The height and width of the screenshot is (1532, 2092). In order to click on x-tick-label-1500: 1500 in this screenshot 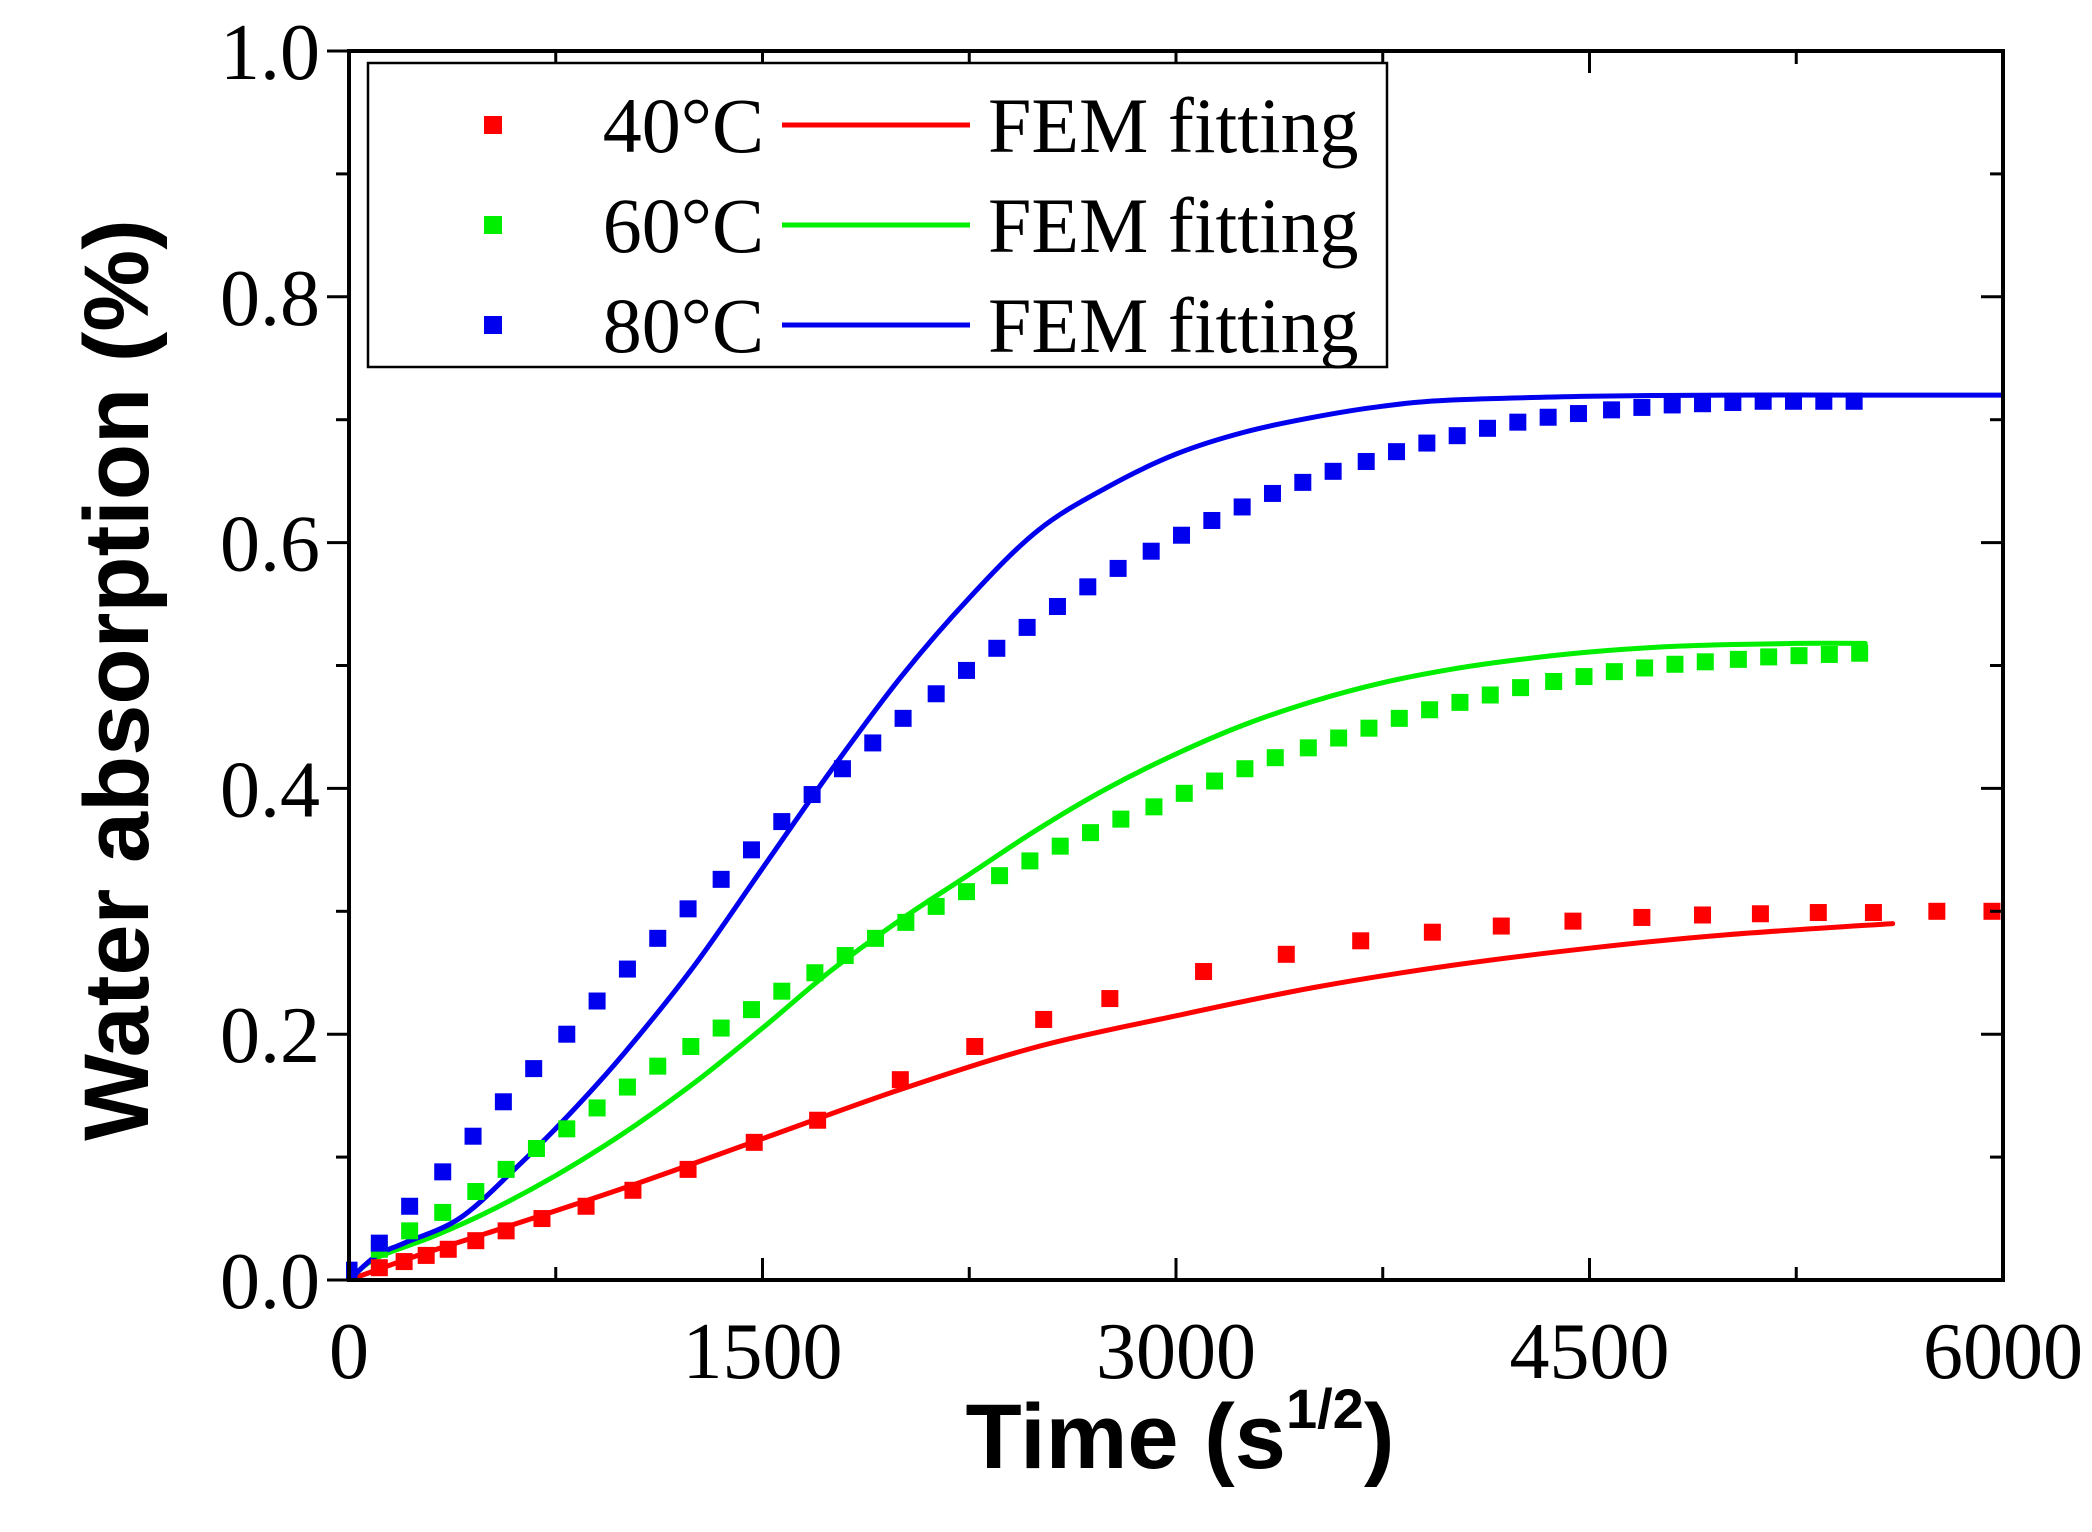, I will do `click(763, 1352)`.